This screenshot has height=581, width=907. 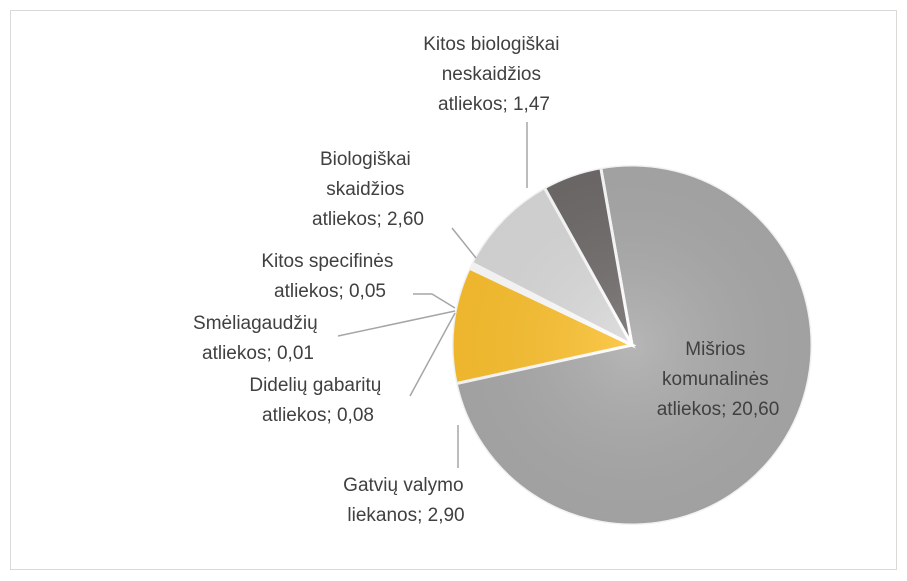 What do you see at coordinates (329, 261) in the screenshot?
I see `label-line: Kitos specifinės` at bounding box center [329, 261].